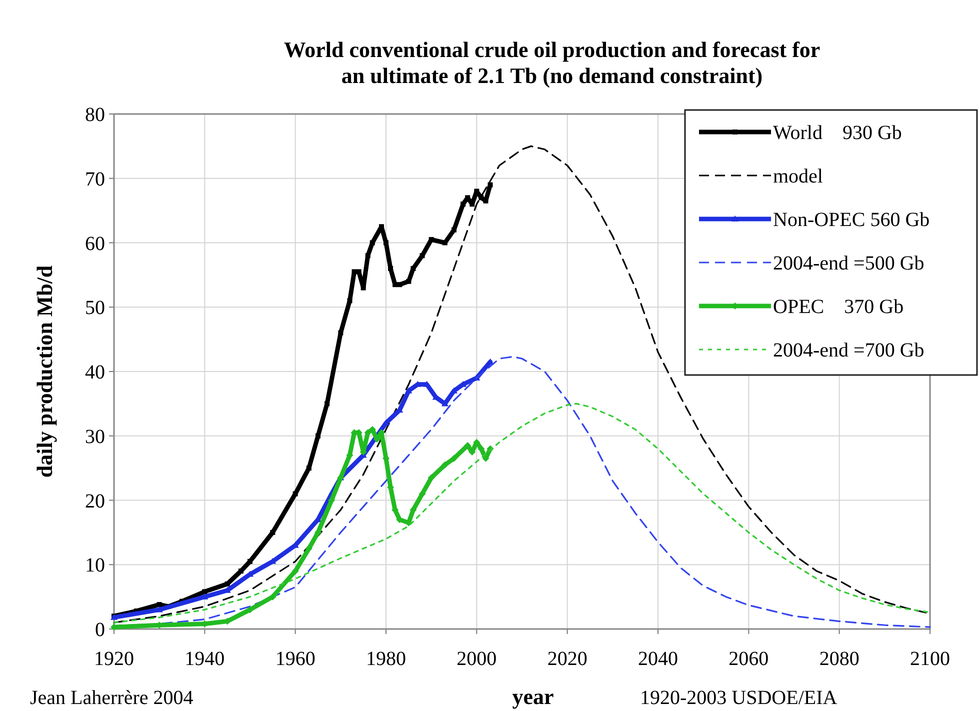 The height and width of the screenshot is (711, 979). Describe the element at coordinates (95, 115) in the screenshot. I see `y-tick-label: 80` at that location.